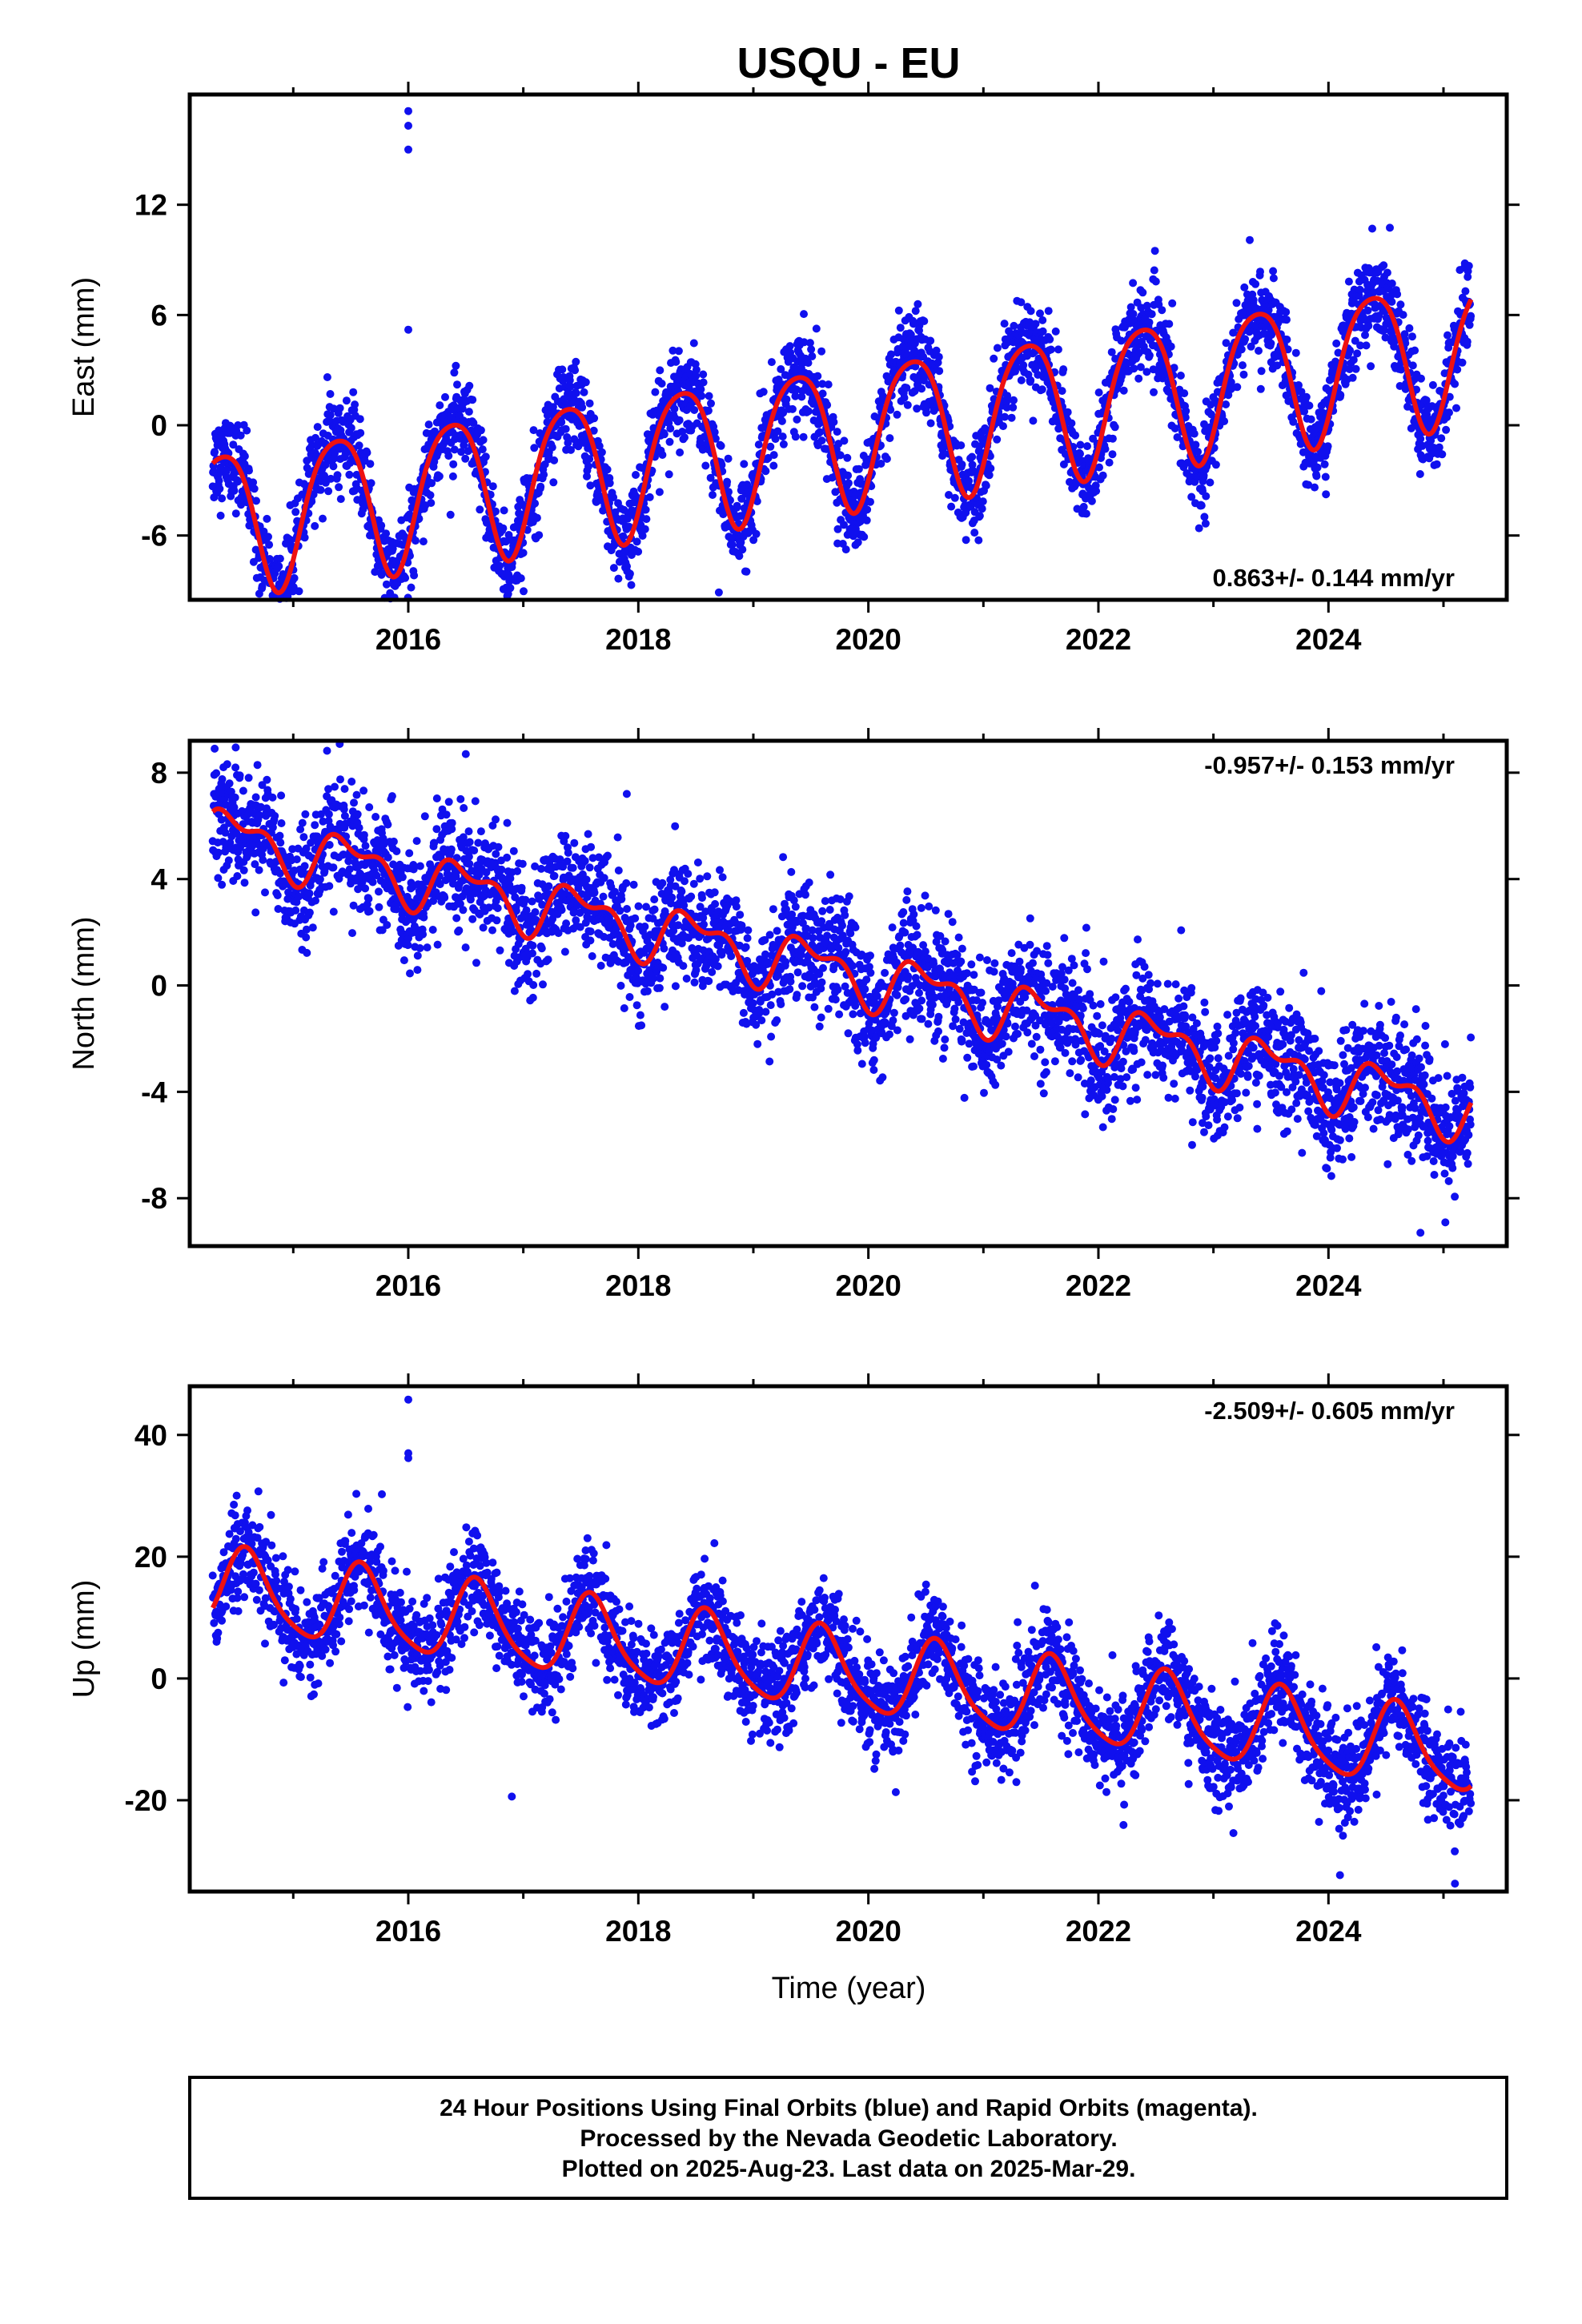 This screenshot has height=2324, width=1582. I want to click on east-rate-label: 0.863+/- 0.144 mm/yr, so click(1334, 578).